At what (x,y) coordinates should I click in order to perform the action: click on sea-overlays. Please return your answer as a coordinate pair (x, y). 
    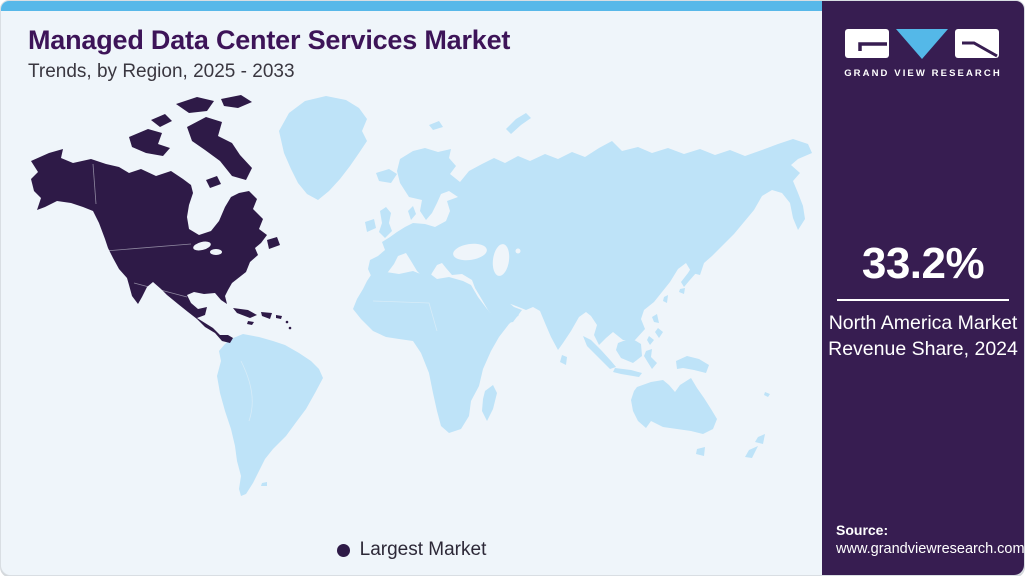
    Looking at the image, I should click on (357, 258).